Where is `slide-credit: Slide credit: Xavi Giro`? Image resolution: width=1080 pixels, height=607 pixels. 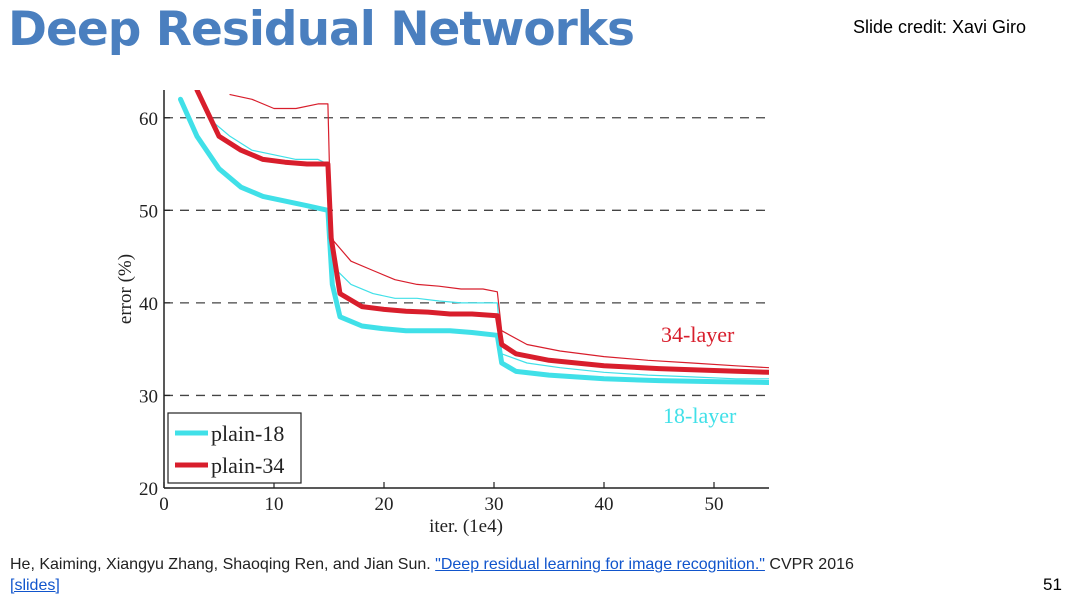 slide-credit: Slide credit: Xavi Giro is located at coordinates (940, 27).